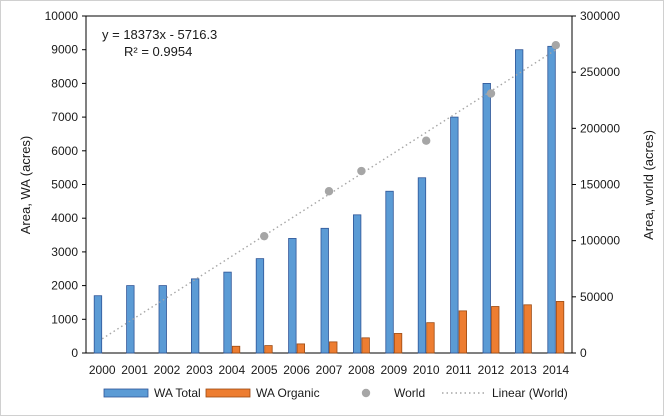 This screenshot has height=416, width=664. What do you see at coordinates (264, 370) in the screenshot?
I see `x-tick-label: 2005` at bounding box center [264, 370].